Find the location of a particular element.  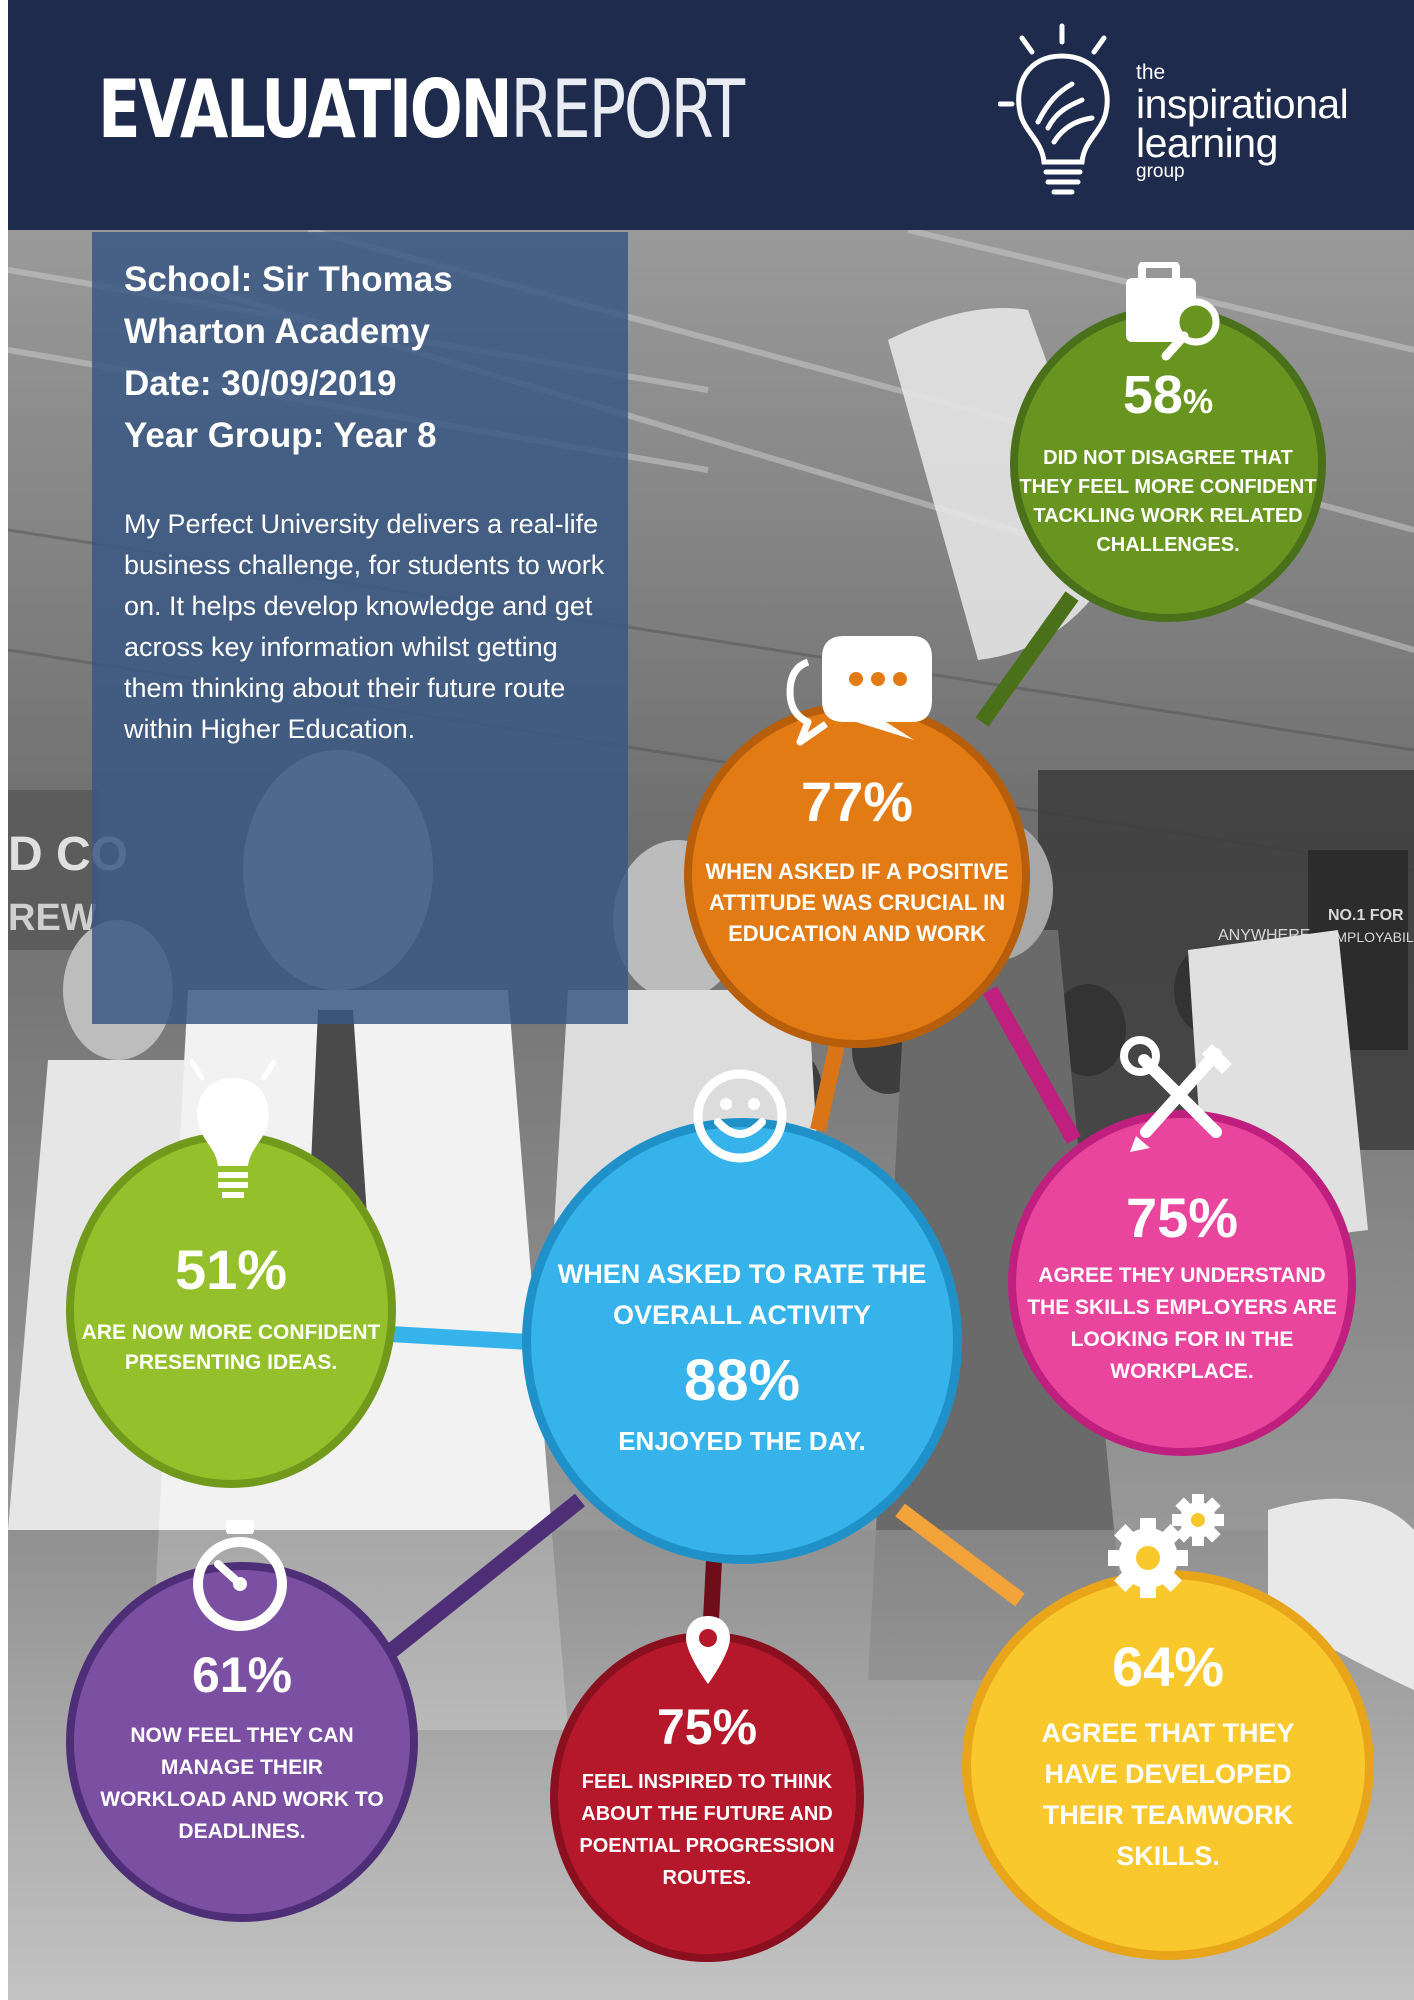

connector-orange is located at coordinates (828, 1085).